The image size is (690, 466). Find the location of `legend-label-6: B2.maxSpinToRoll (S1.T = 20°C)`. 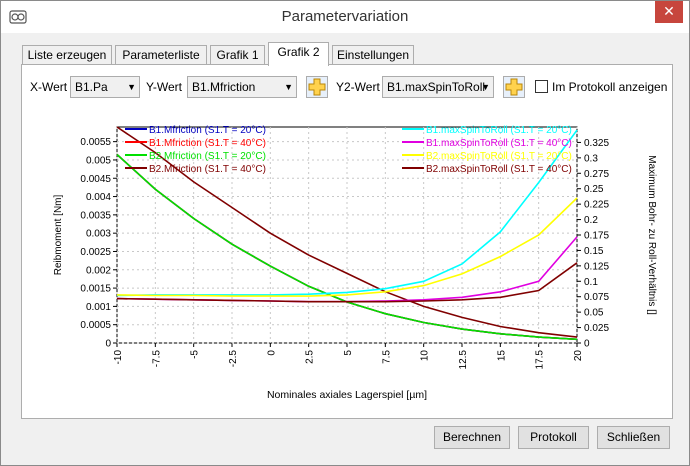

legend-label-6: B2.maxSpinToRoll (S1.T = 20°C) is located at coordinates (499, 156).